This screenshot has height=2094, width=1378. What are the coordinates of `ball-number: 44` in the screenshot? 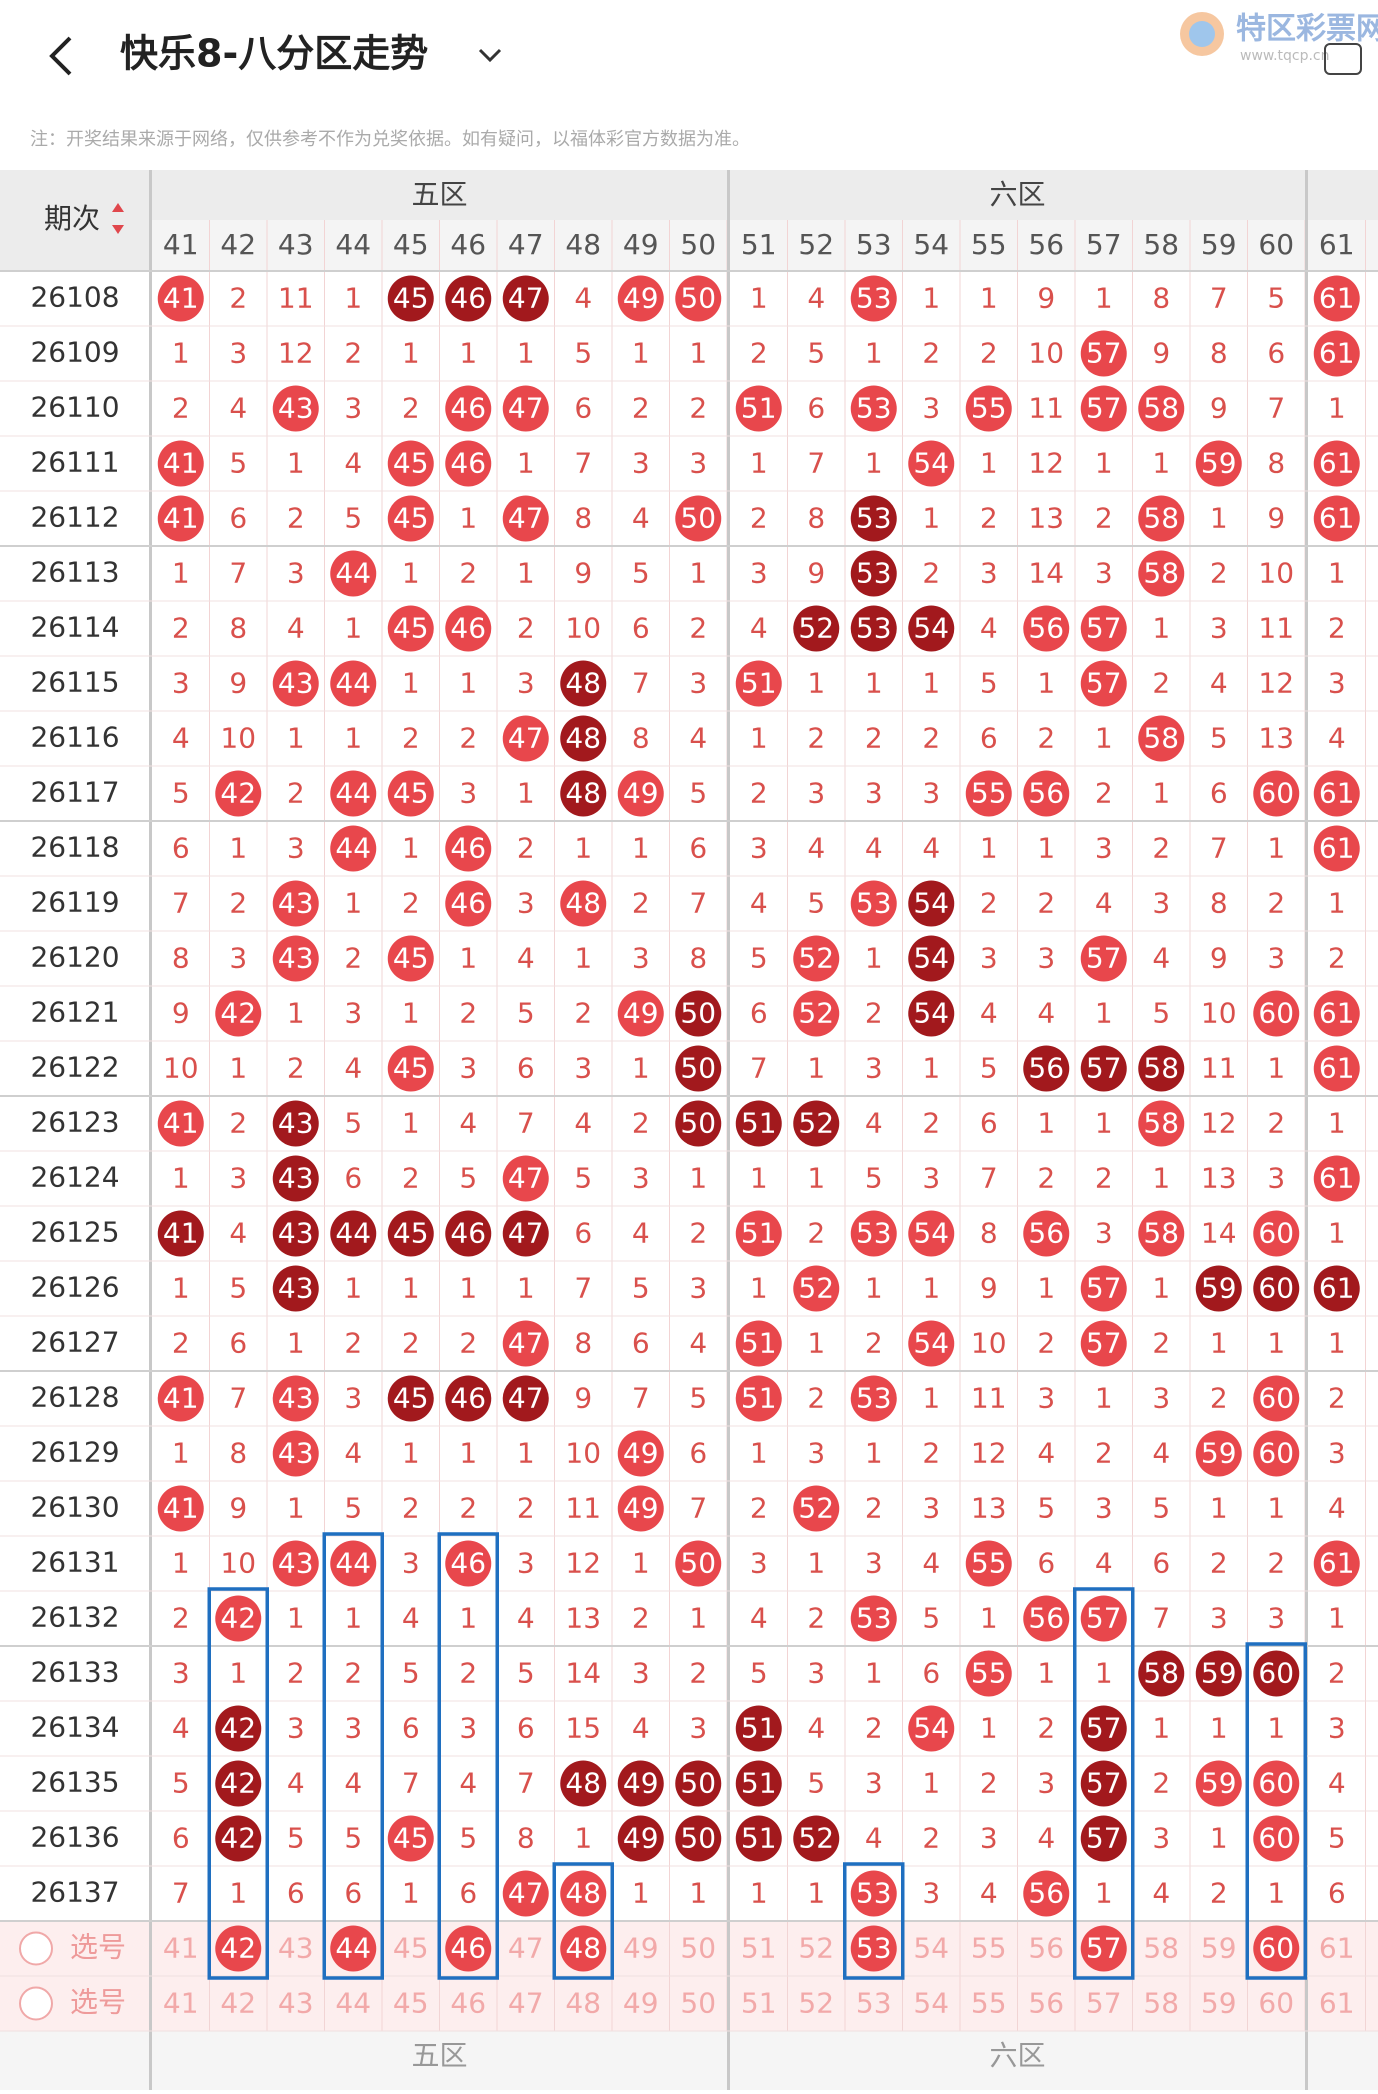 It's located at (353, 848).